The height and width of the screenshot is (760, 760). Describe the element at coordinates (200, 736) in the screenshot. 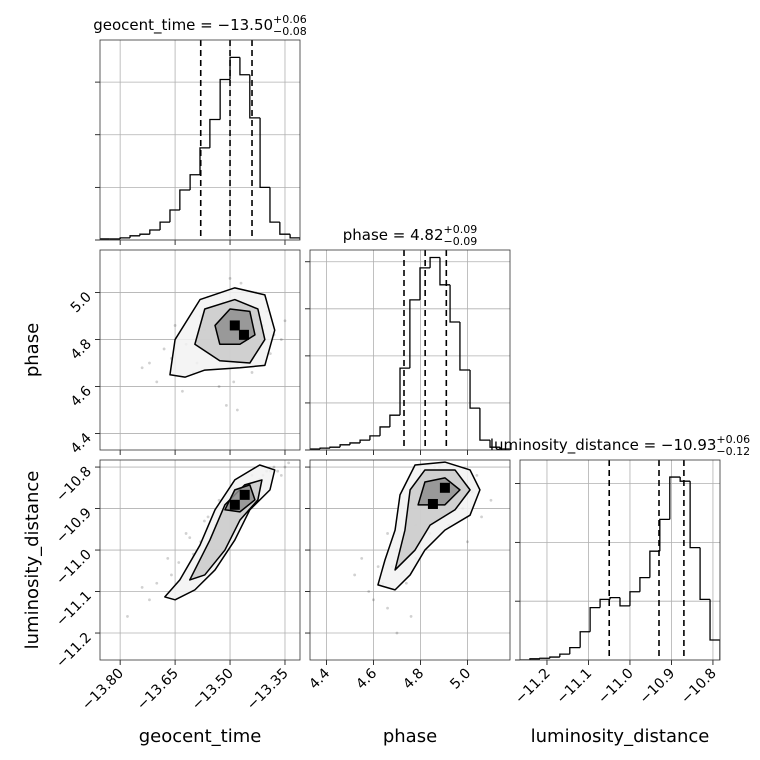

I see `x-axis-label: geocent_time` at that location.